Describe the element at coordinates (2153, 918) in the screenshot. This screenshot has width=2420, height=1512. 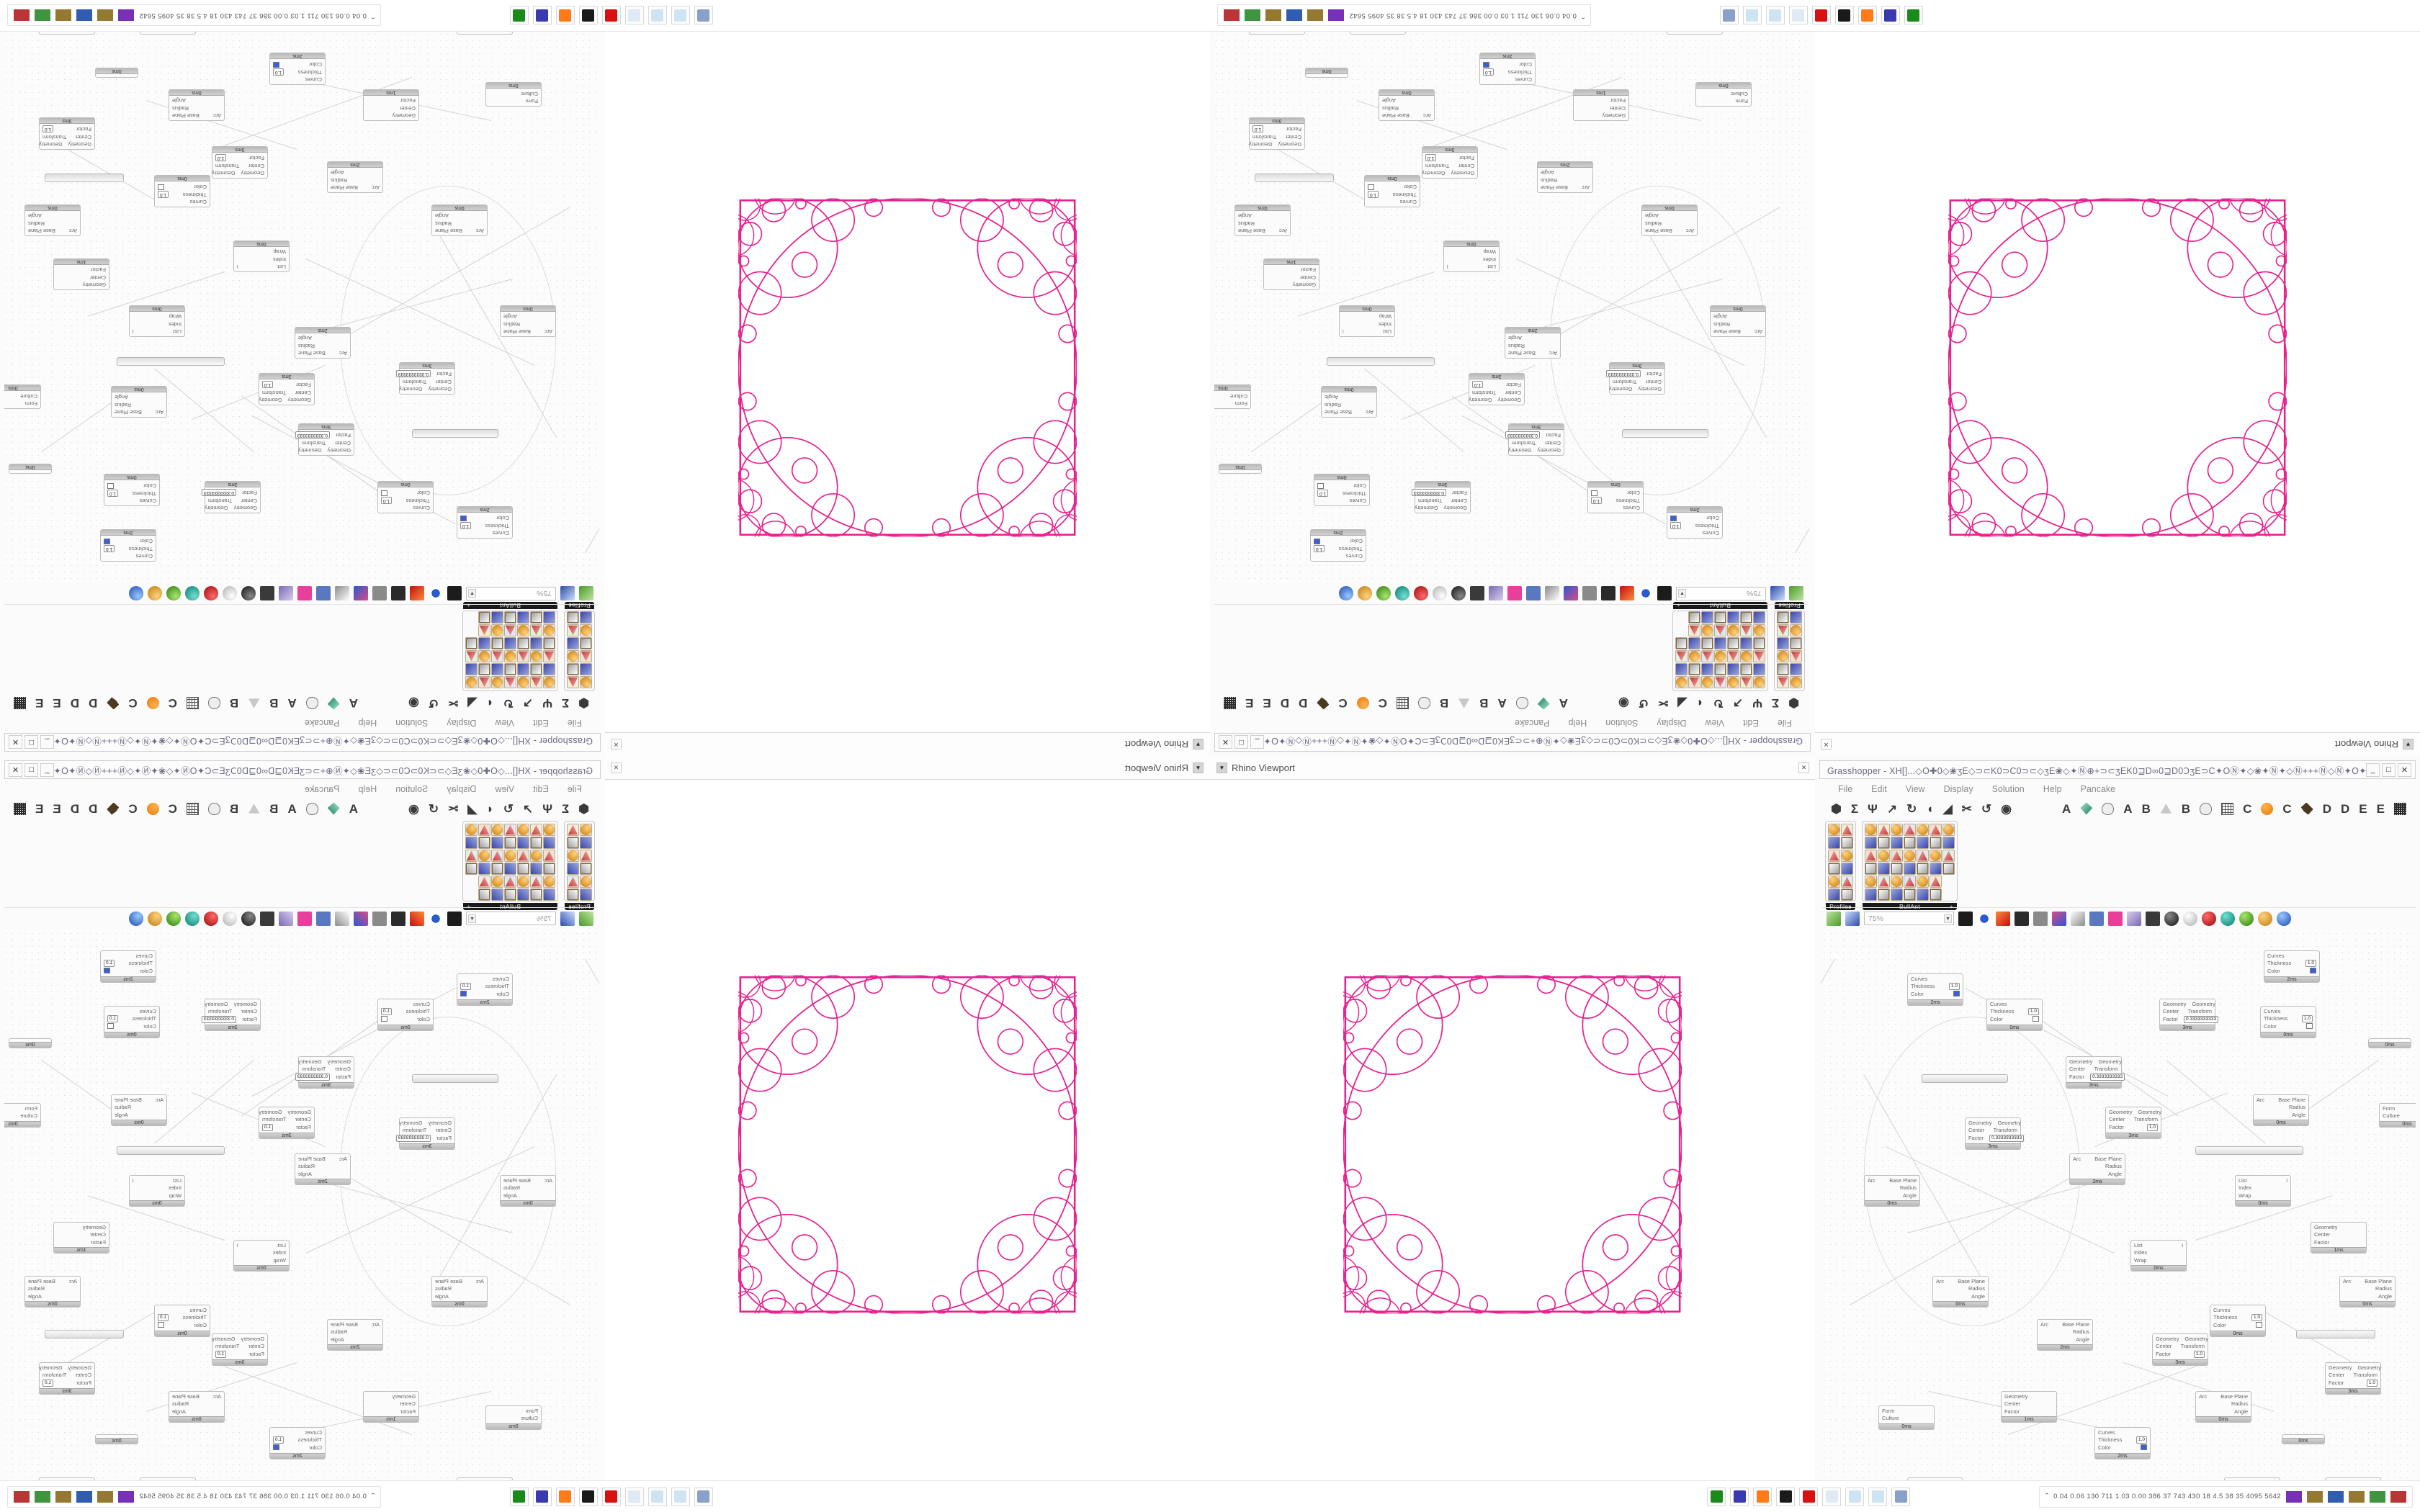
I see `widget-button` at that location.